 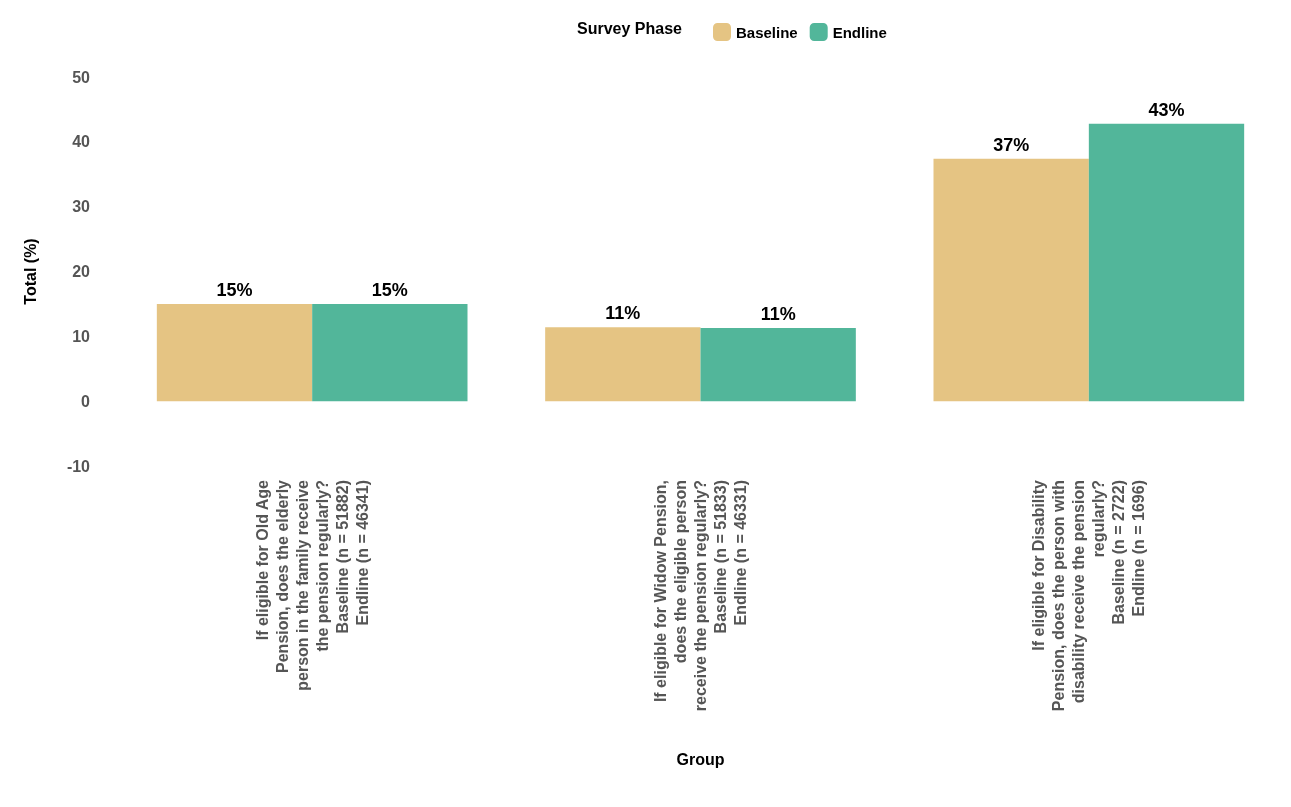 What do you see at coordinates (700, 759) in the screenshot?
I see `x-axis-title: Group` at bounding box center [700, 759].